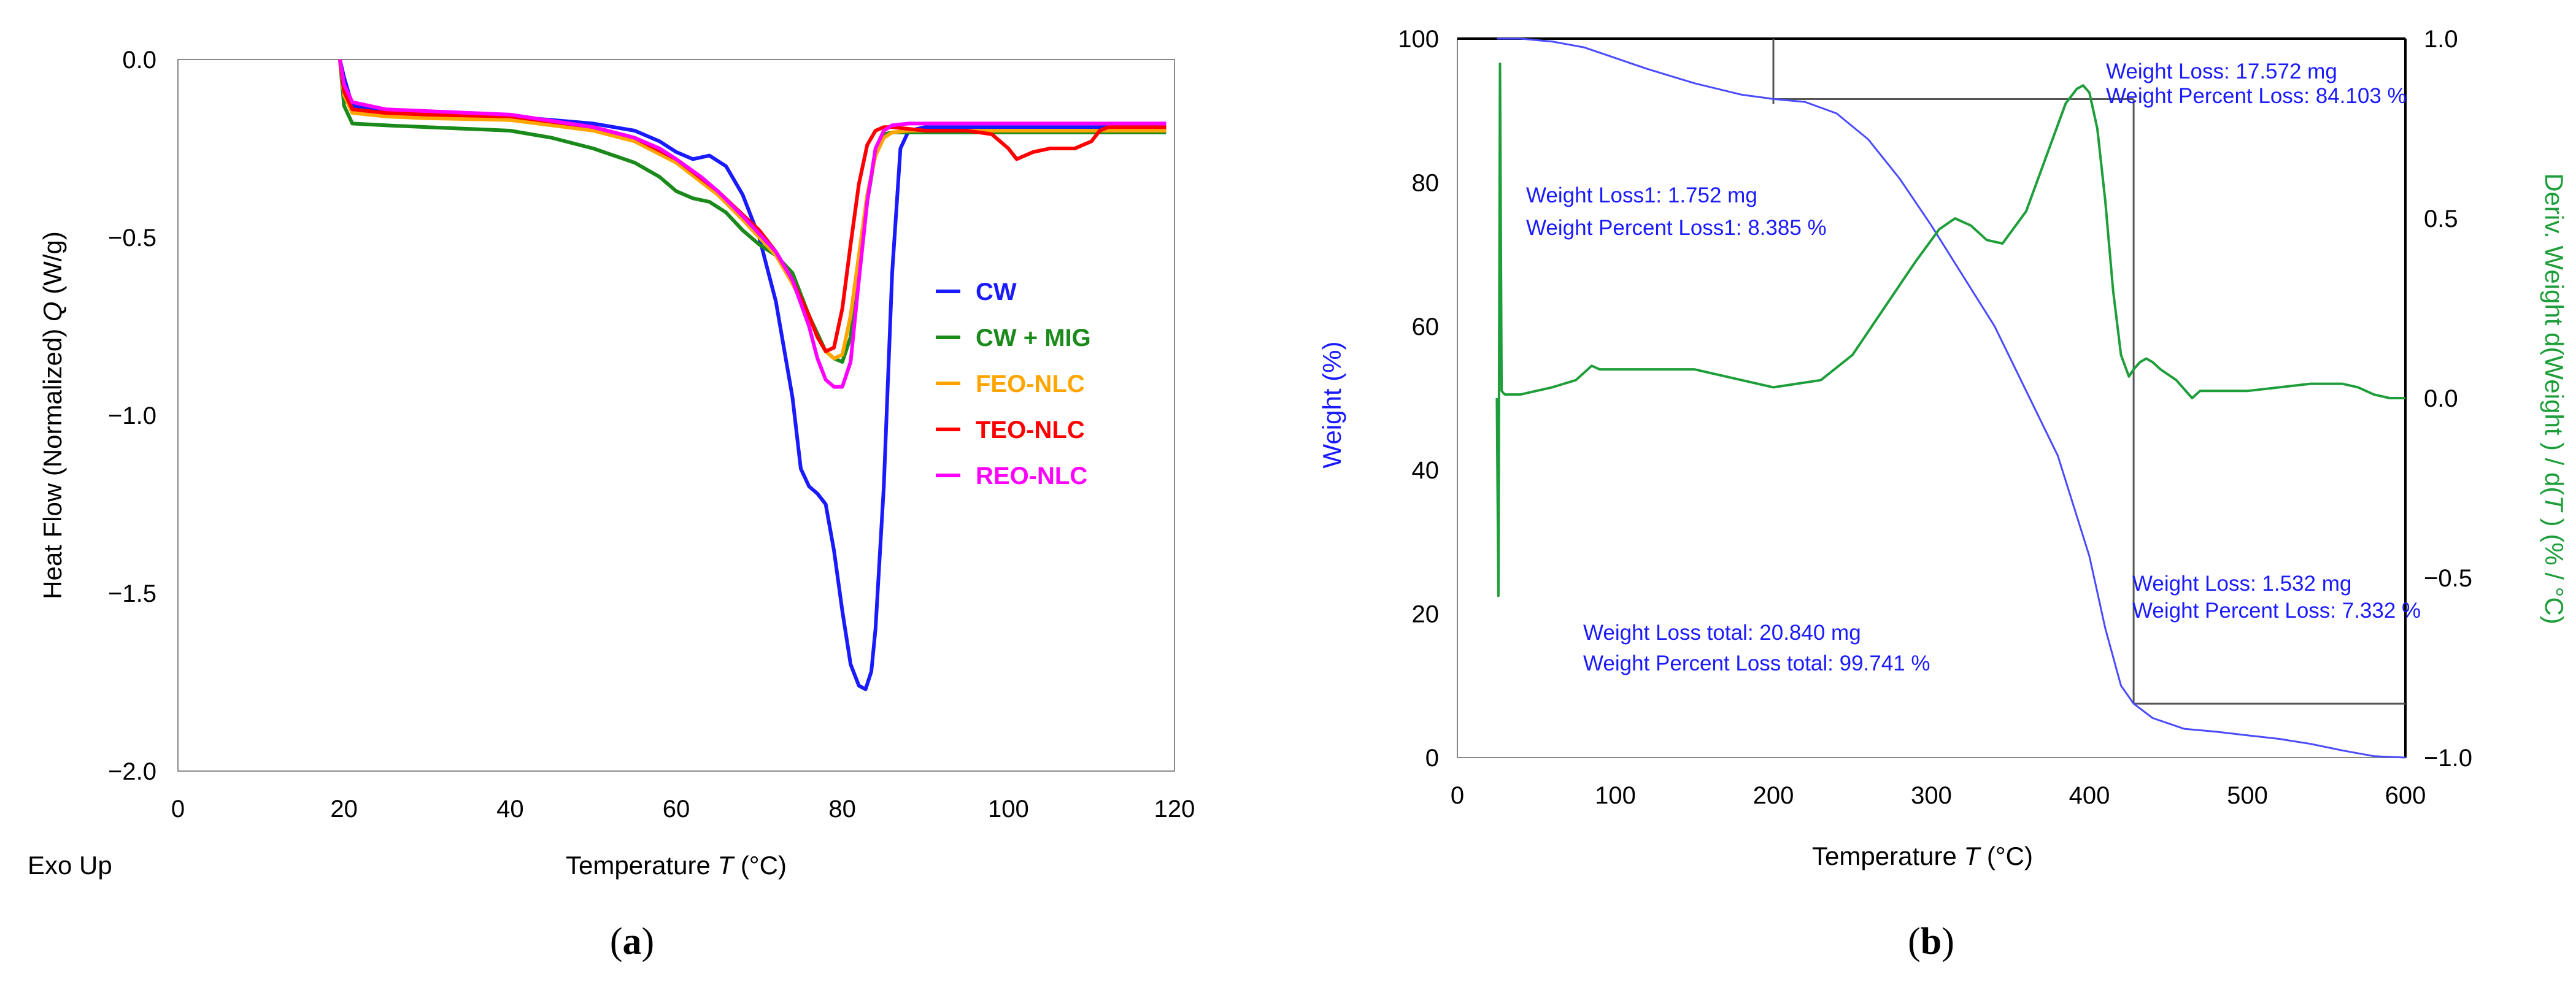 The height and width of the screenshot is (987, 2576). I want to click on panel-b-y-tick-label: 40, so click(1426, 470).